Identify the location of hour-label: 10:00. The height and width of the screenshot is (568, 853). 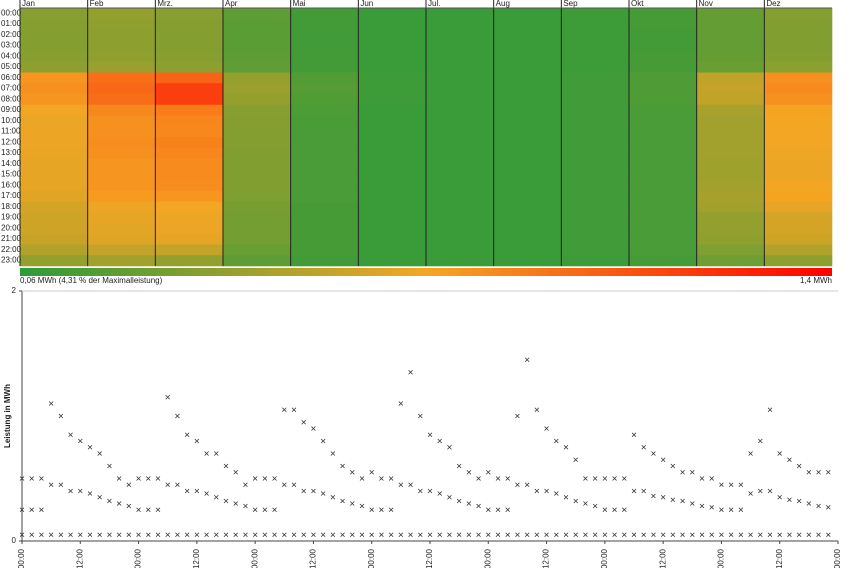
(11, 120).